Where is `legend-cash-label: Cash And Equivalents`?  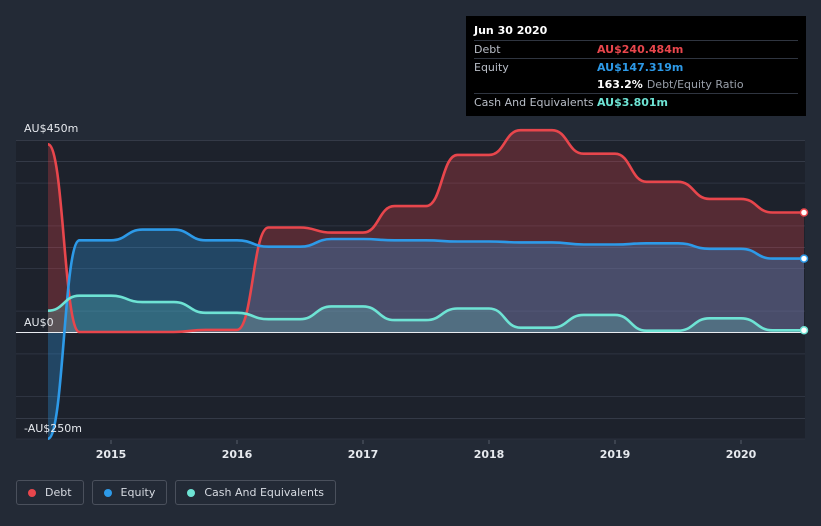 legend-cash-label: Cash And Equivalents is located at coordinates (264, 492).